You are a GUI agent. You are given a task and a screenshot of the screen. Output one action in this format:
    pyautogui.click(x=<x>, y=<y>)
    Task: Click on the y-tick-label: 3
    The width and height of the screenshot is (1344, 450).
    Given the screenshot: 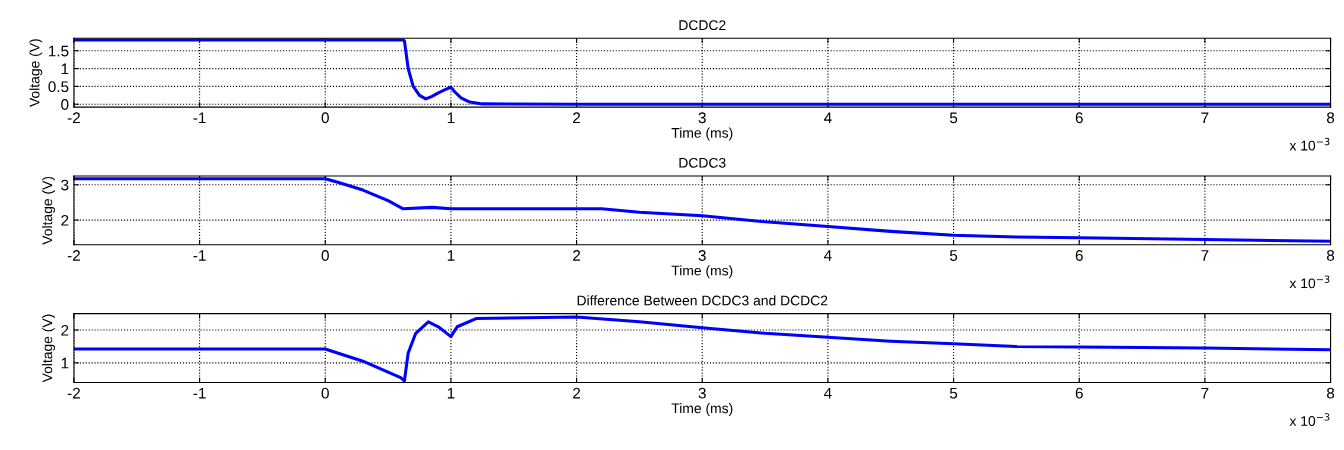 What is the action you would take?
    pyautogui.click(x=65, y=185)
    